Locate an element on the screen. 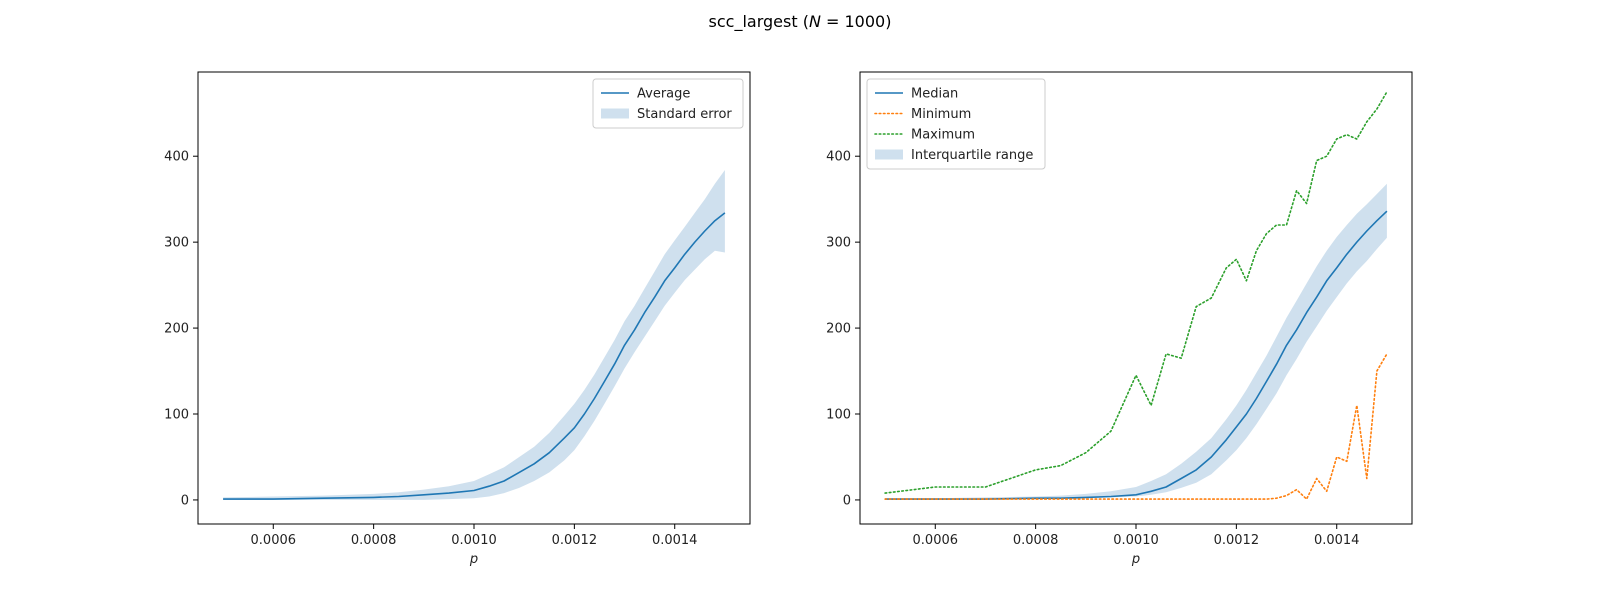 This screenshot has height=600, width=1600. legend-label-standard-error: Standard error is located at coordinates (684, 114).